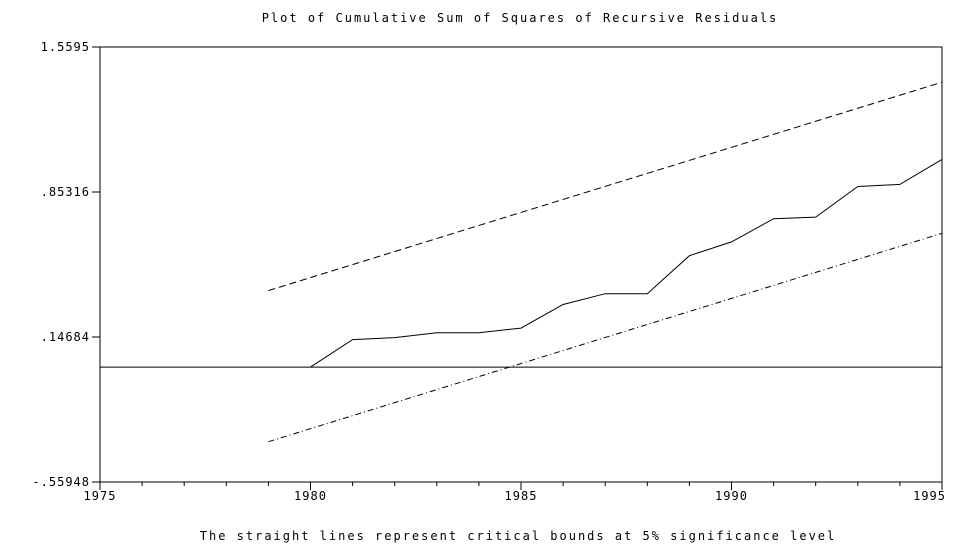 This screenshot has height=547, width=955. Describe the element at coordinates (65, 337) in the screenshot. I see `y-tick-label: .14684` at that location.